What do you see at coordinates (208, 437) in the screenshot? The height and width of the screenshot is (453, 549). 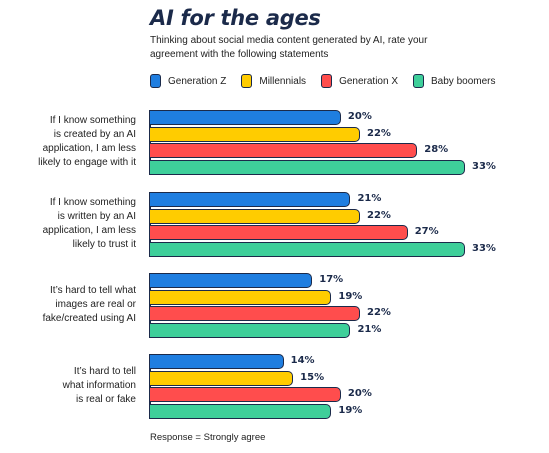 I see `response-note: Response = Strongly agree` at bounding box center [208, 437].